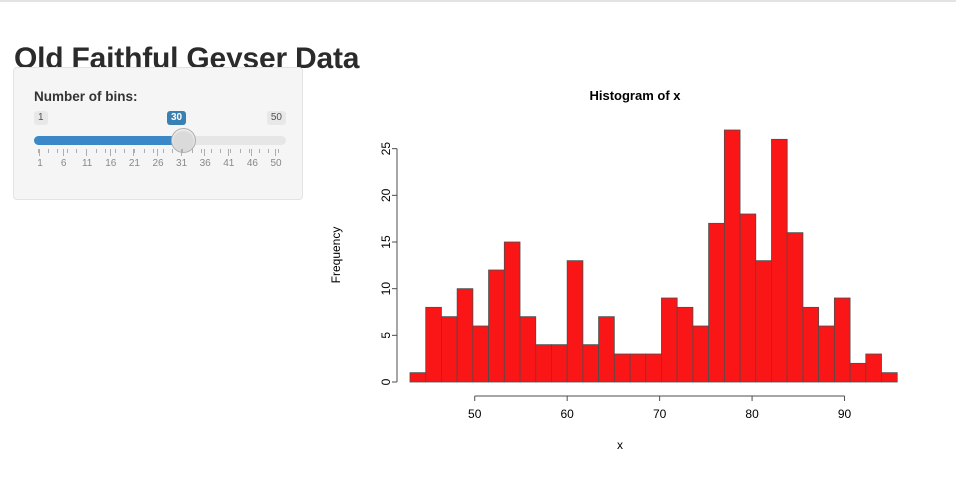  Describe the element at coordinates (386, 289) in the screenshot. I see `y-axis-tick-label: 10` at that location.